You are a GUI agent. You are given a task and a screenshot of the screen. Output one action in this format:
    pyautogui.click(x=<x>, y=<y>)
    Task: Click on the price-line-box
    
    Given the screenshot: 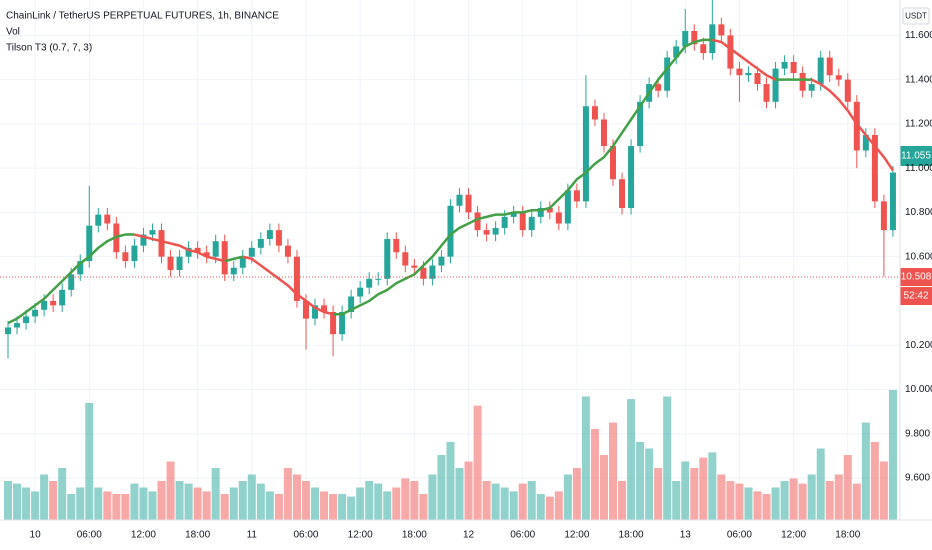 What is the action you would take?
    pyautogui.click(x=916, y=277)
    